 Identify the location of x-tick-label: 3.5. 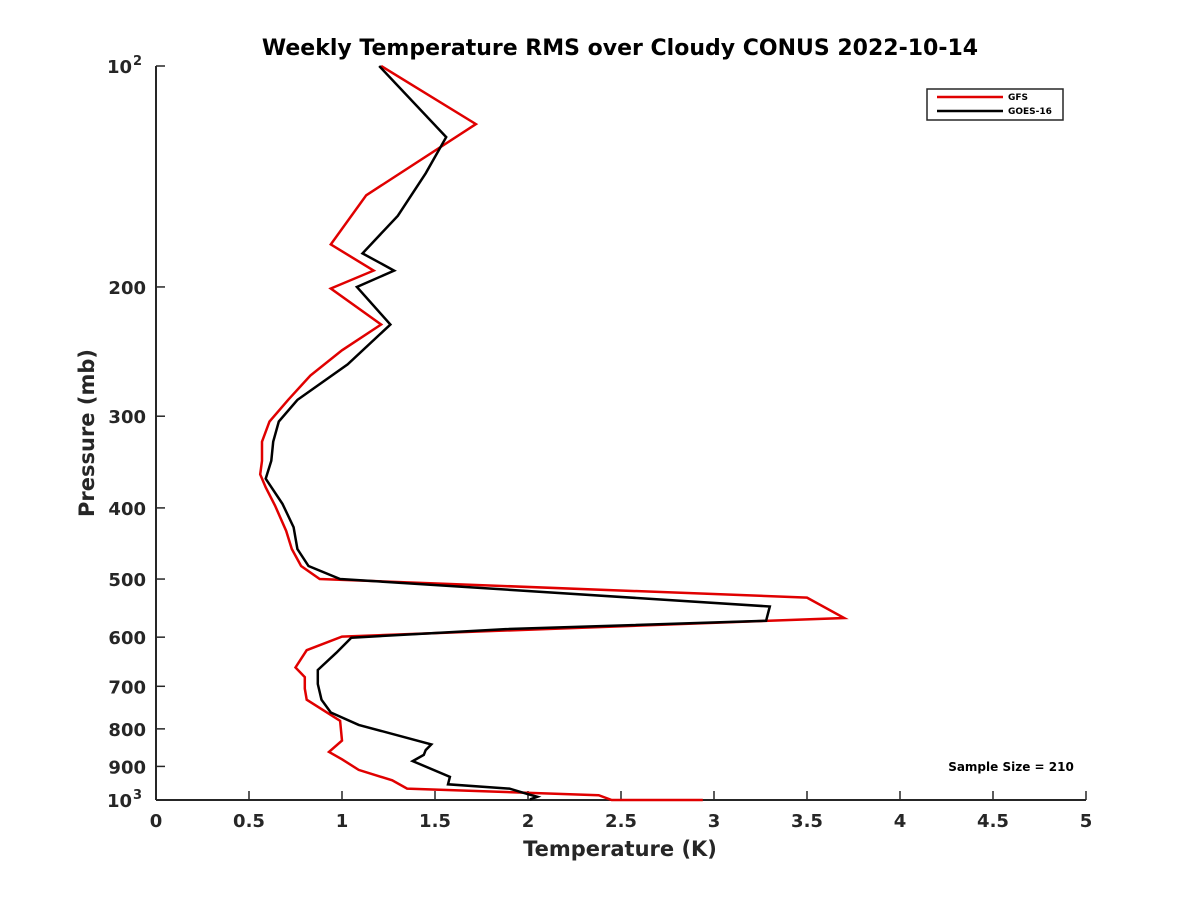
(807, 821).